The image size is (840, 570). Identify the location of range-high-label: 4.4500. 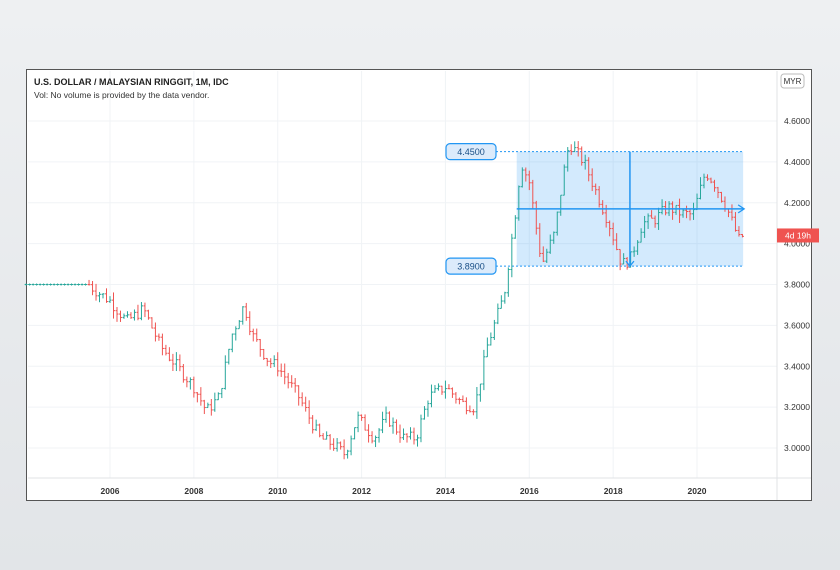
(471, 152).